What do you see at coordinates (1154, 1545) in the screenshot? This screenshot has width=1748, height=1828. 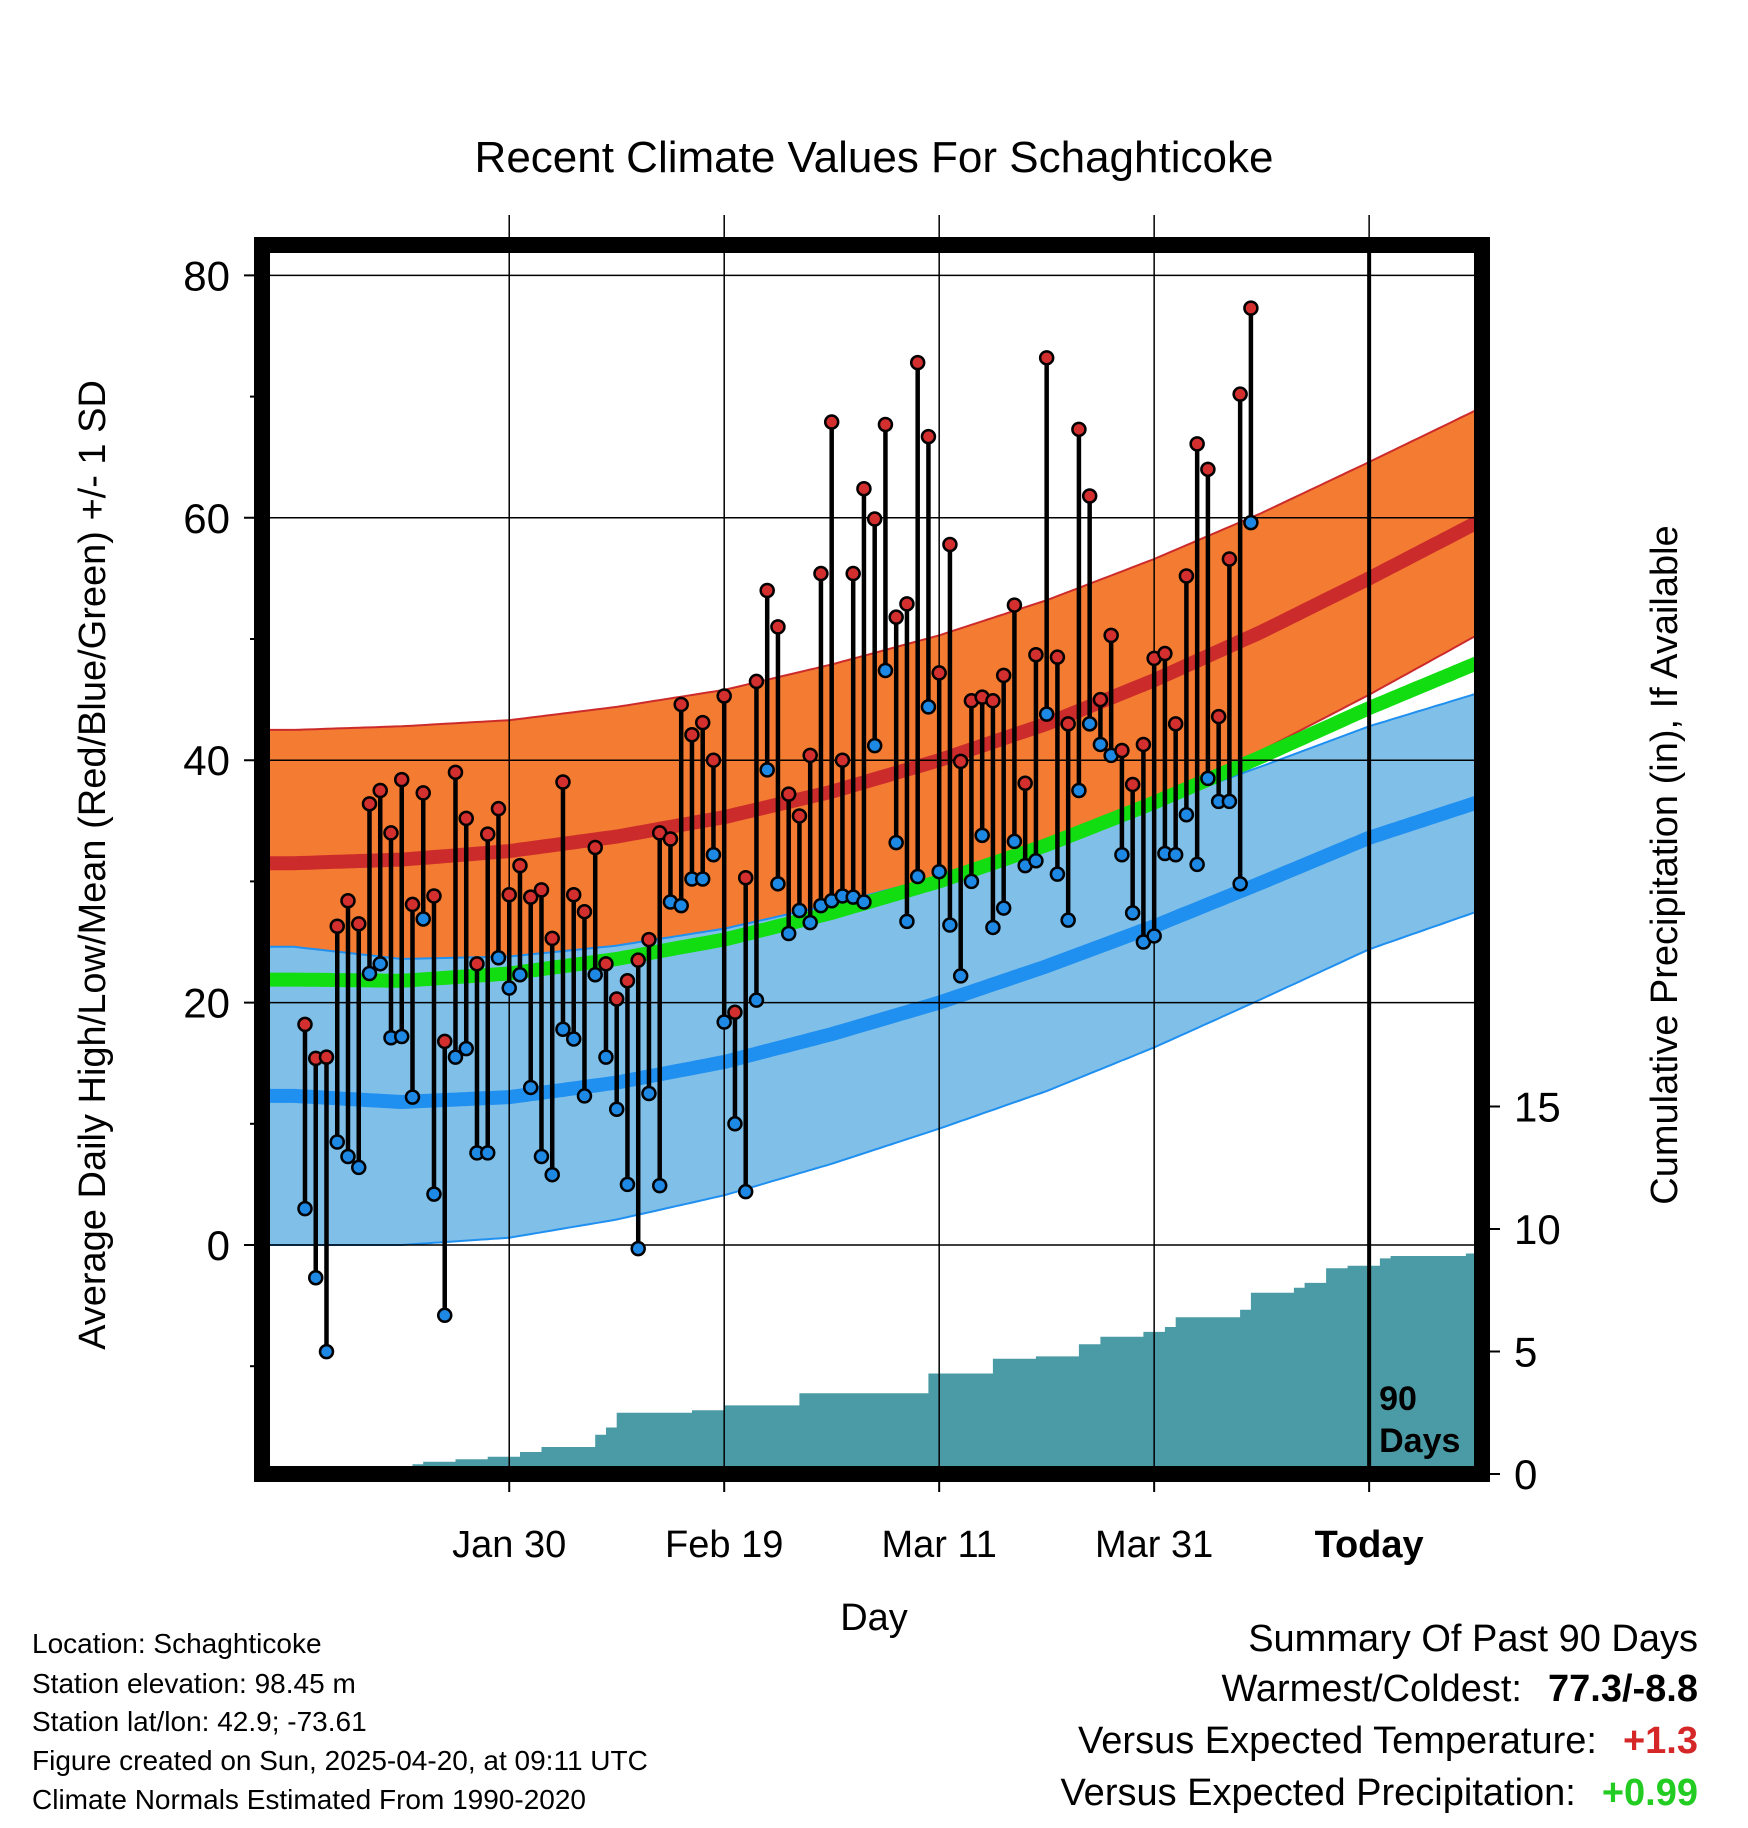 I see `x-tick-label: Mar 31` at bounding box center [1154, 1545].